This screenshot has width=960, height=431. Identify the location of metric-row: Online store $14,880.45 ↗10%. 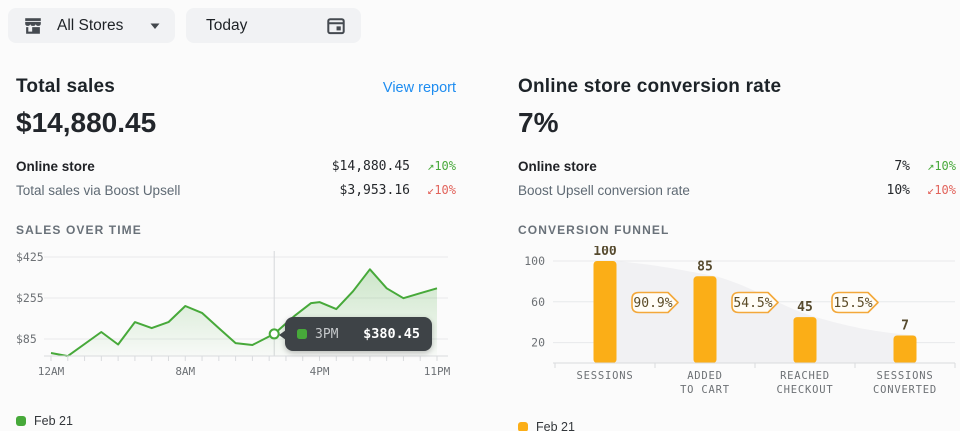
(236, 166).